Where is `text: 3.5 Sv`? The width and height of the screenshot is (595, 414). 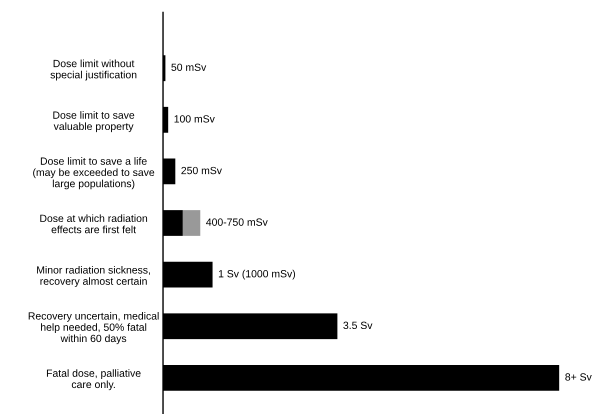
text: 3.5 Sv is located at coordinates (357, 326).